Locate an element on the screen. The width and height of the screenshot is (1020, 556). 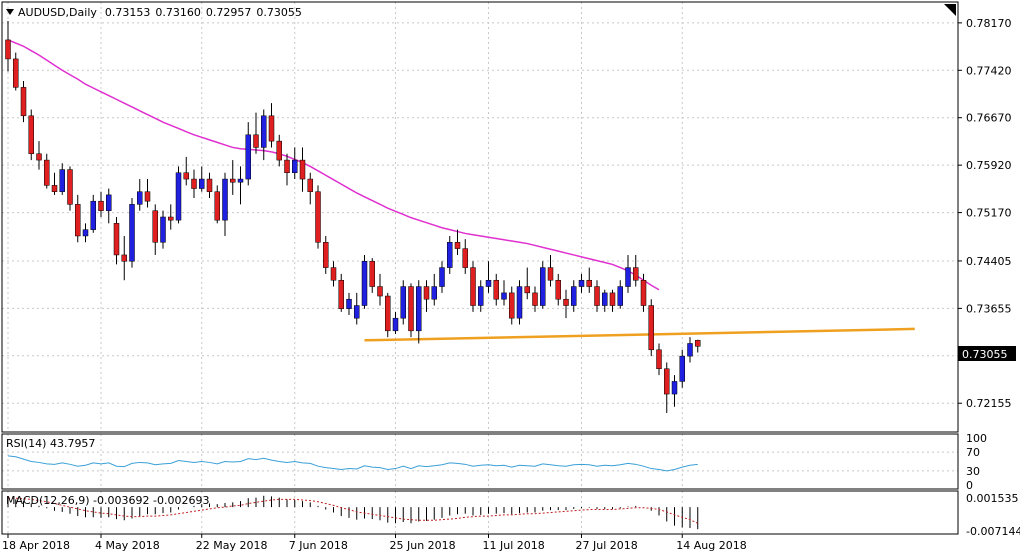
rsi-label: RSI(14) 43.7957 is located at coordinates (50, 443).